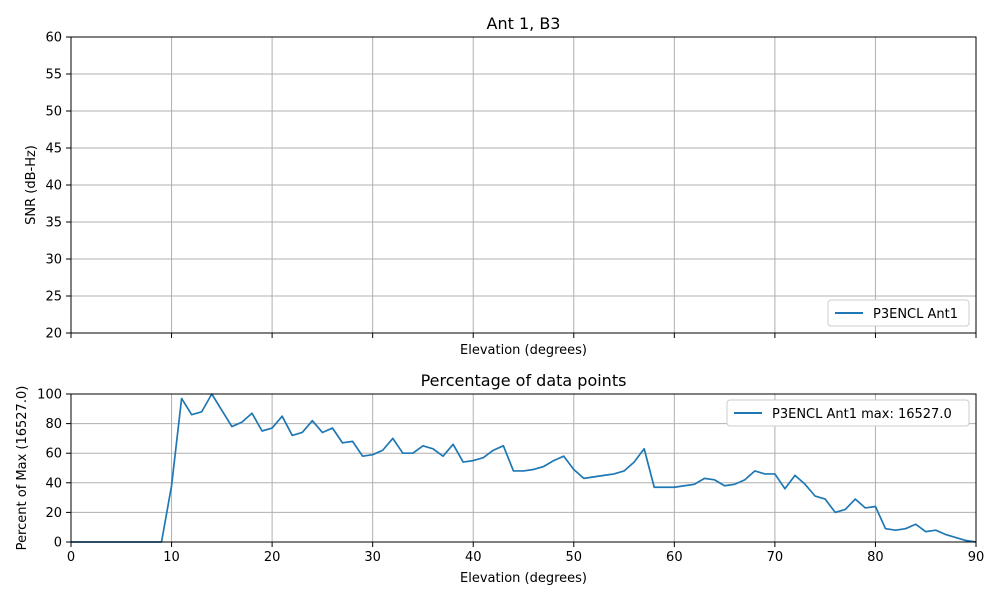  What do you see at coordinates (53, 223) in the screenshot?
I see `snr-y-tick-label: 35` at bounding box center [53, 223].